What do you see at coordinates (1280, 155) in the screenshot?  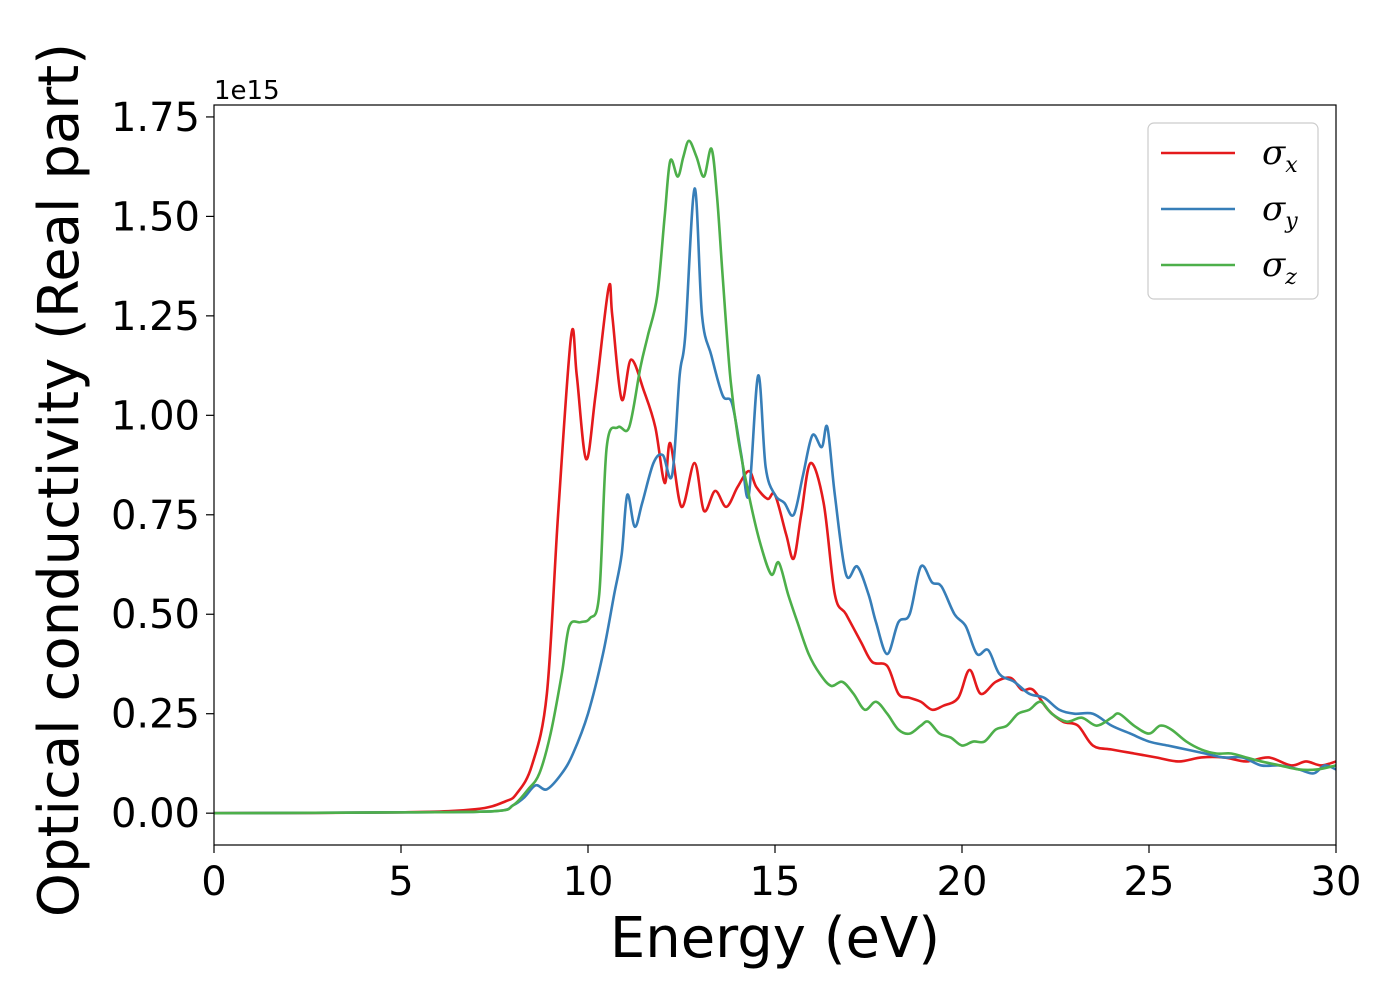 I see `legend-label-sigma-x: σx` at bounding box center [1280, 155].